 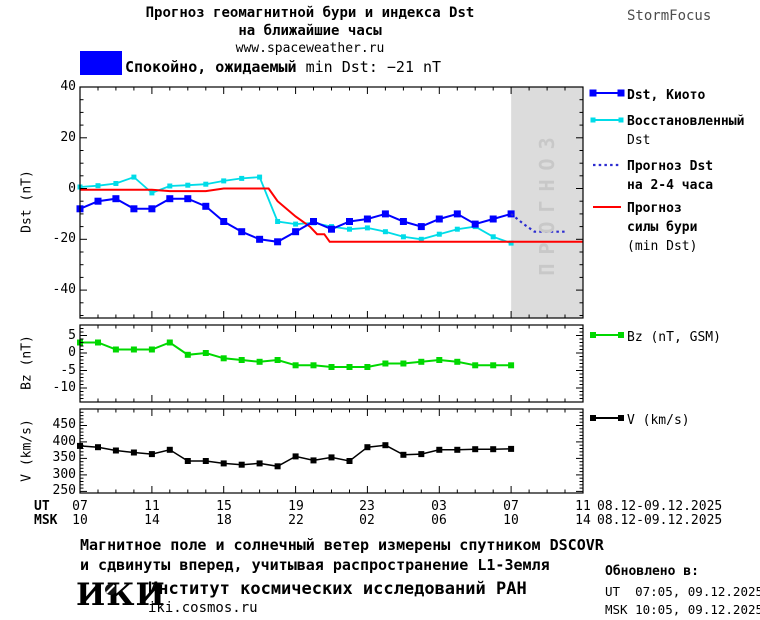 I want to click on legend-storm-line1: Прогноз, so click(x=654, y=208).